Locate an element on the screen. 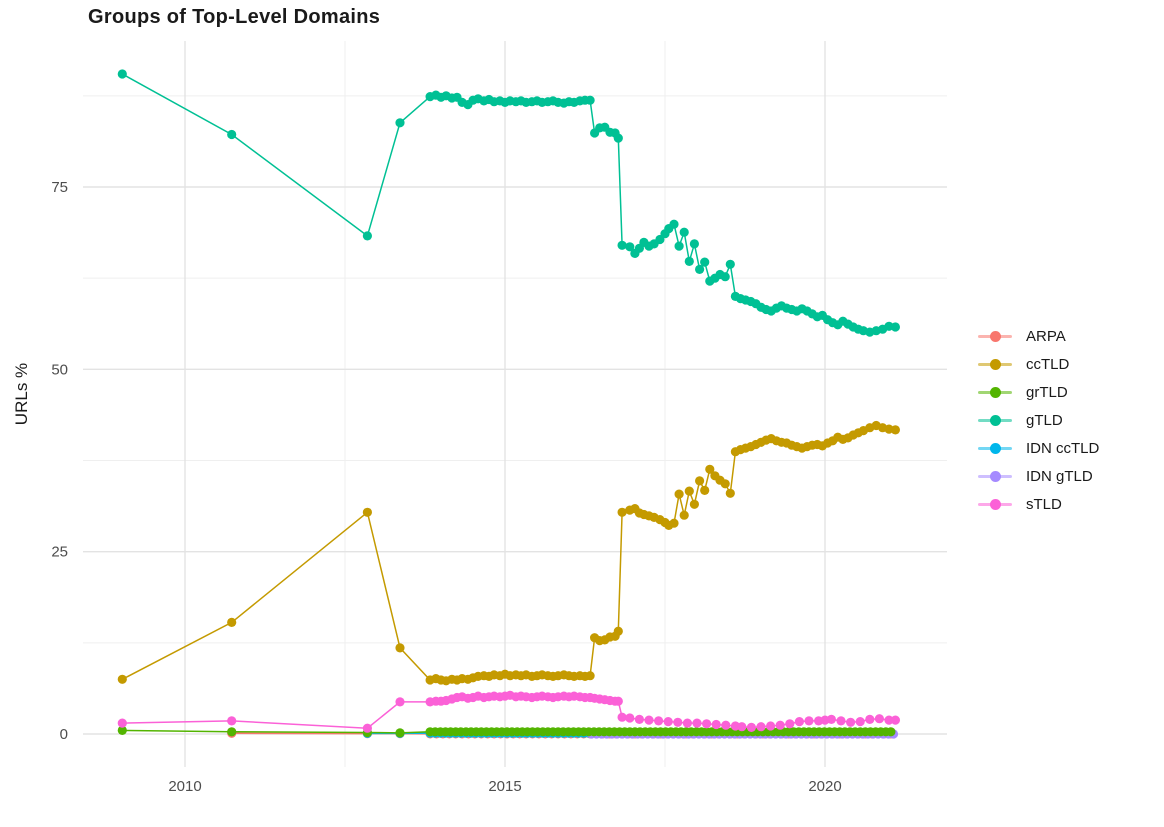  legend-item-label: grTLD is located at coordinates (1047, 392).